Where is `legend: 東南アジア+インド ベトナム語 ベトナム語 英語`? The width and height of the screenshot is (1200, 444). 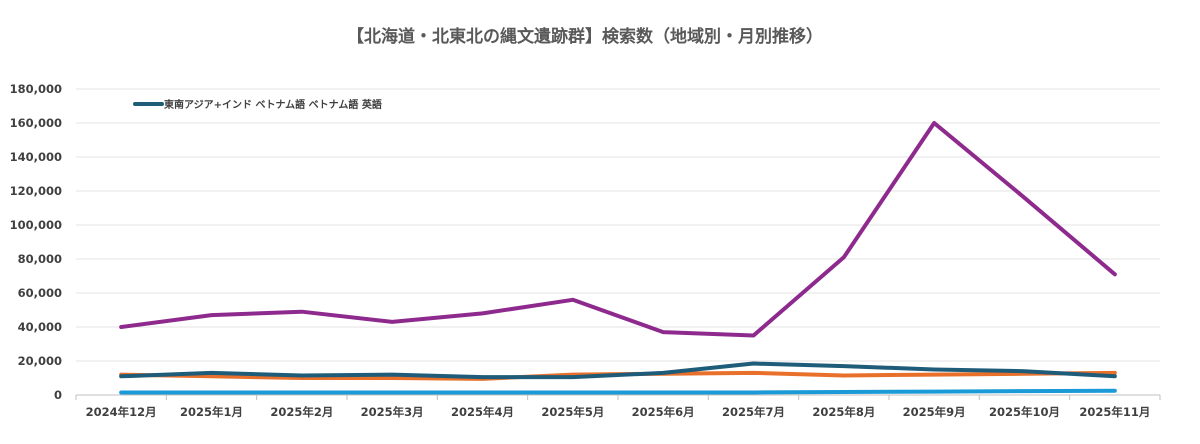
legend: 東南アジア+インド ベトナム語 ベトナム語 英語 is located at coordinates (257, 104).